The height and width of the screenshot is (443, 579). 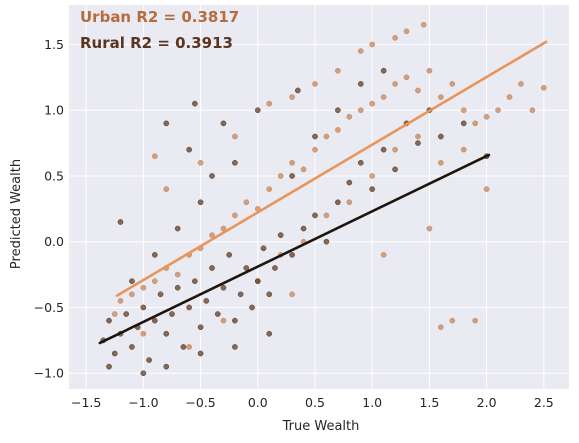 I want to click on x-tick-label: 2.0, so click(x=487, y=402).